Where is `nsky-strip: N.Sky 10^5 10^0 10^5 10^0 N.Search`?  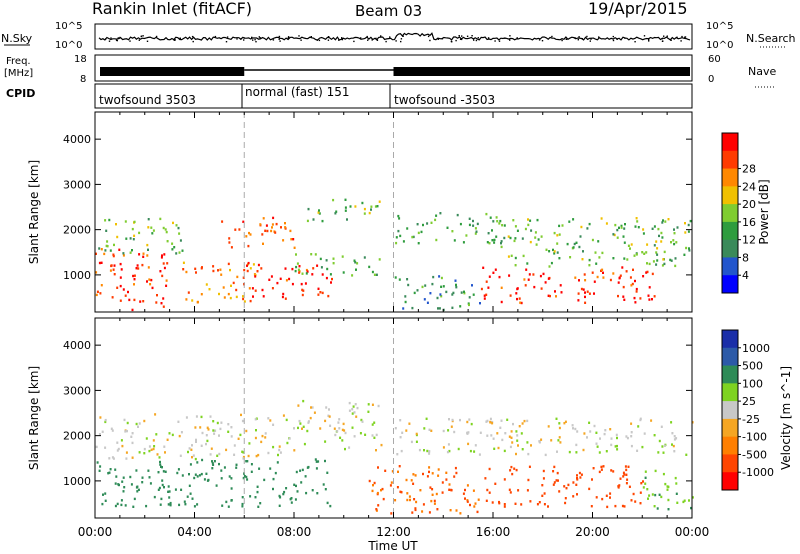
nsky-strip: N.Sky 10^5 10^0 10^5 10^0 N.Search is located at coordinates (398, 36).